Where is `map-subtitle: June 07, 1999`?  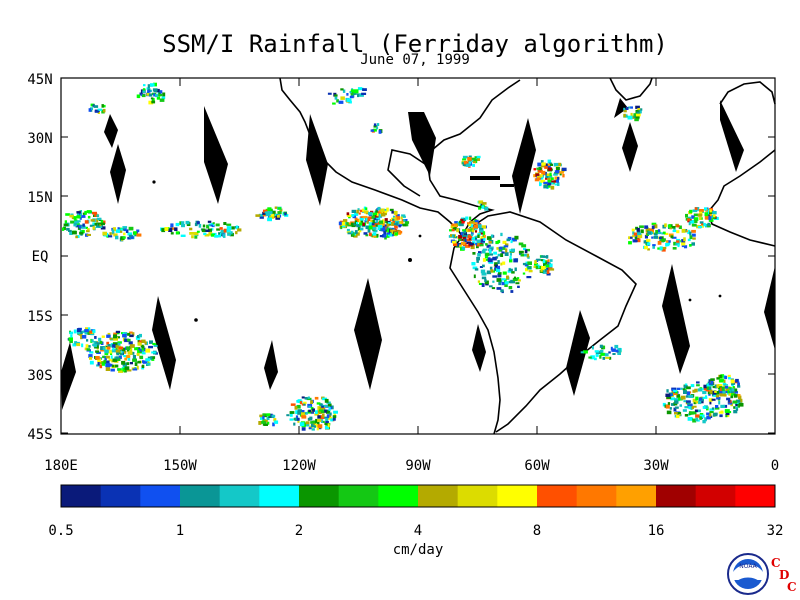
map-subtitle: June 07, 1999 is located at coordinates (415, 60).